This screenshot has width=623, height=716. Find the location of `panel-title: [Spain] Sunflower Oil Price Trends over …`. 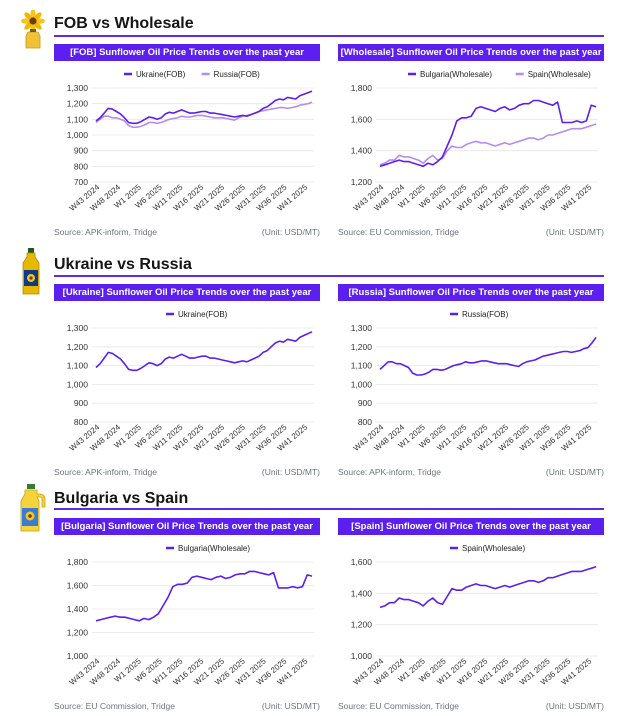

panel-title: [Spain] Sunflower Oil Price Trends over … is located at coordinates (471, 526).